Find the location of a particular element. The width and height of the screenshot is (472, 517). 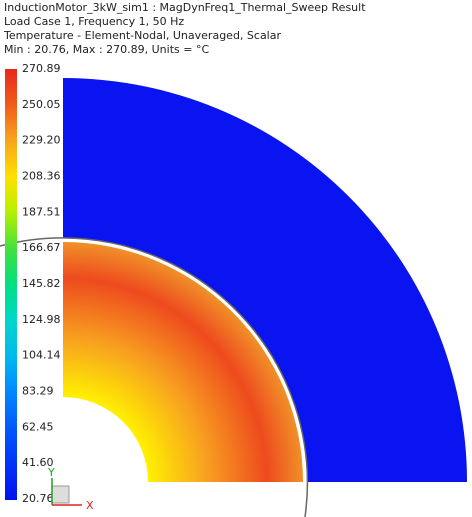

legend-label: 20.76 is located at coordinates (38, 498).